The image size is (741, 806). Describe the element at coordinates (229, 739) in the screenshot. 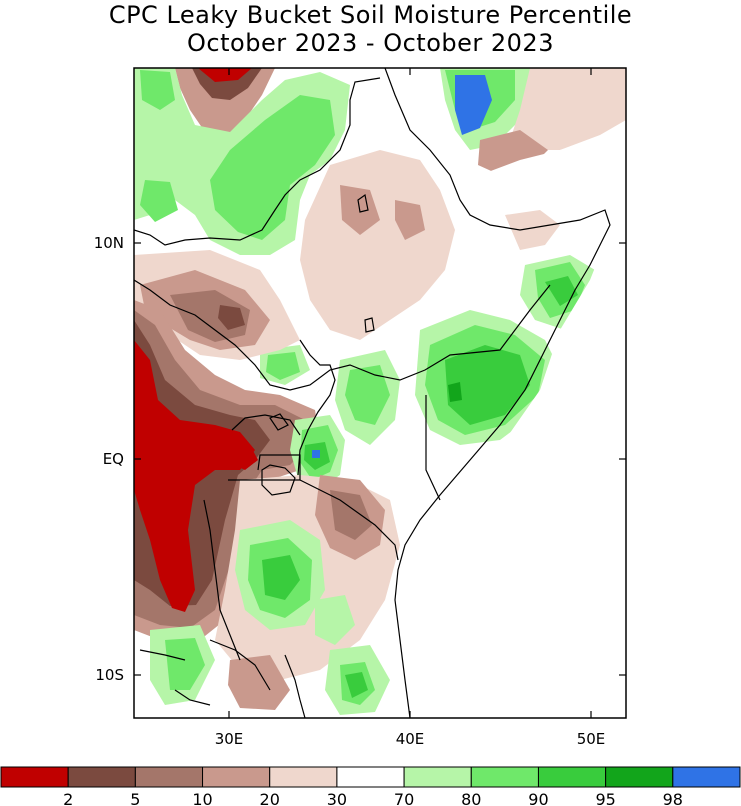

I see `lon-label-30e: 30E` at that location.